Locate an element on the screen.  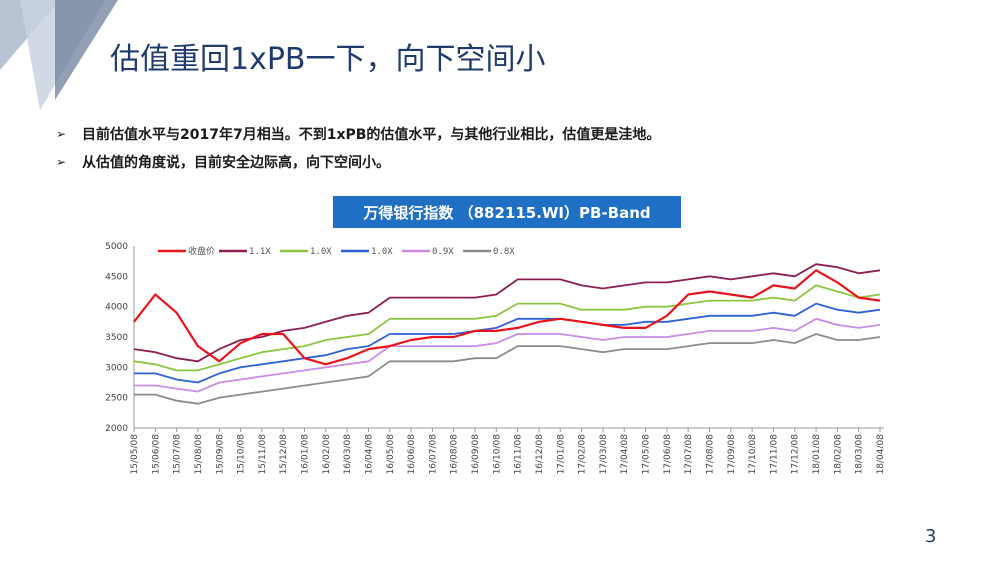
x-tick-label: 16/01/08 is located at coordinates (306, 454).